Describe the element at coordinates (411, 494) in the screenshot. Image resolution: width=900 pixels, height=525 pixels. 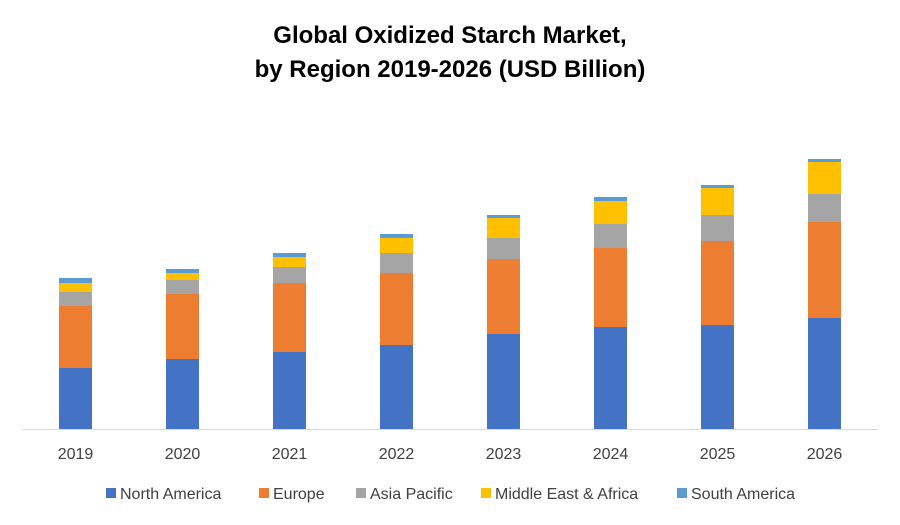
I see `legend-label: Asia Pacific` at that location.